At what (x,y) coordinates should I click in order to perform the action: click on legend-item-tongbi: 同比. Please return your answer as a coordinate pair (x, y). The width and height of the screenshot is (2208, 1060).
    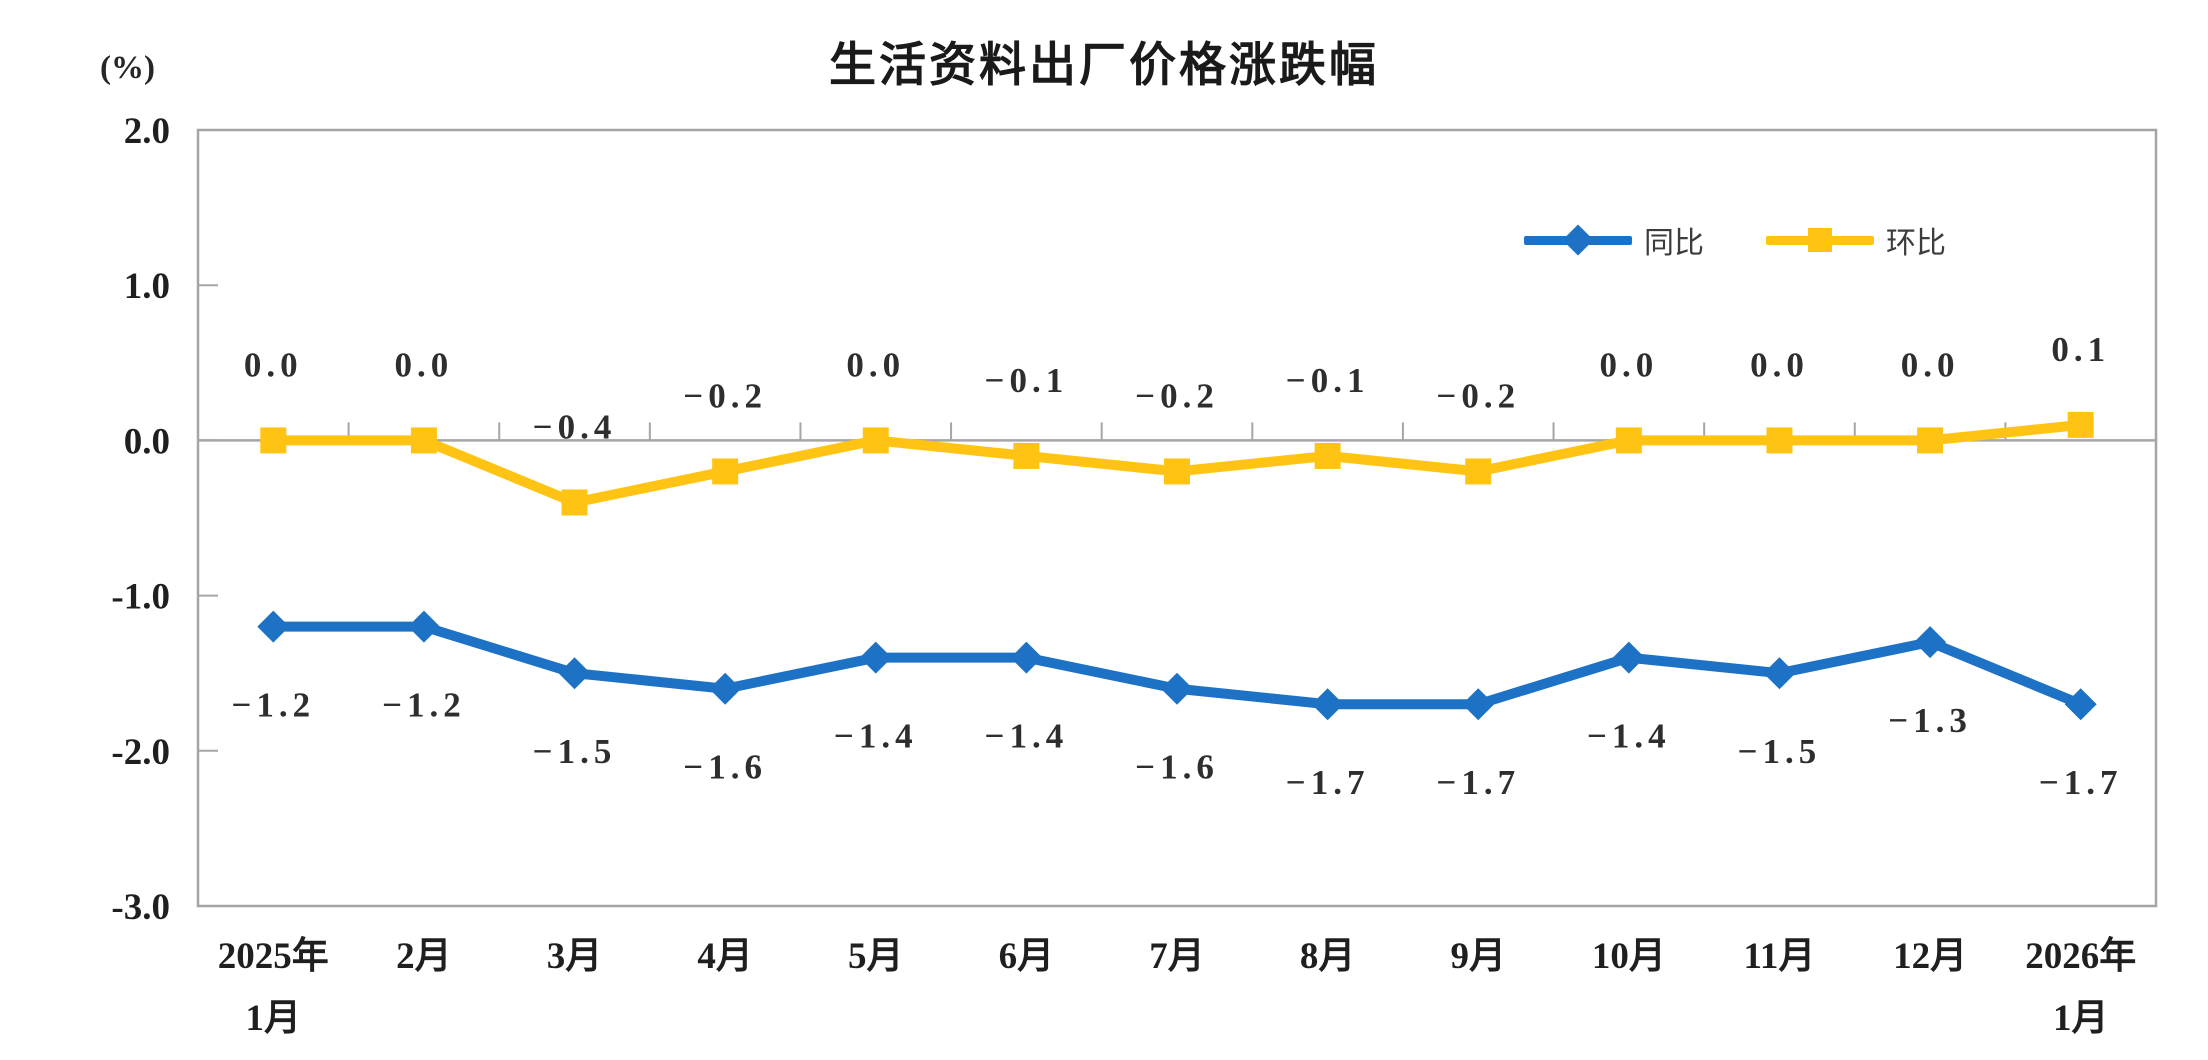
    Looking at the image, I should click on (1614, 240).